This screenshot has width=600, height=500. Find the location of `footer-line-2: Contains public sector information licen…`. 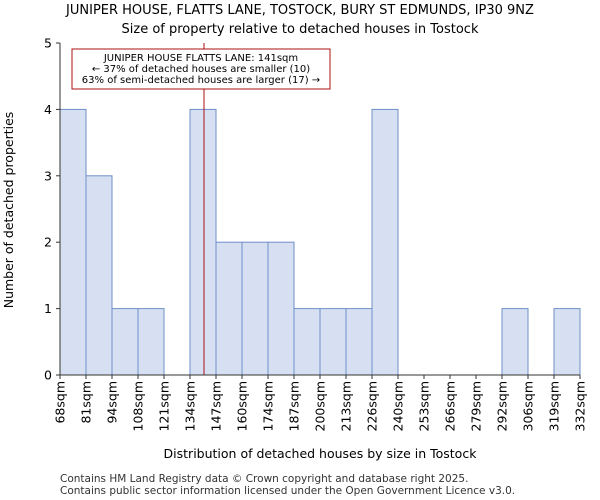

footer-line-2: Contains public sector information licen… is located at coordinates (288, 491).